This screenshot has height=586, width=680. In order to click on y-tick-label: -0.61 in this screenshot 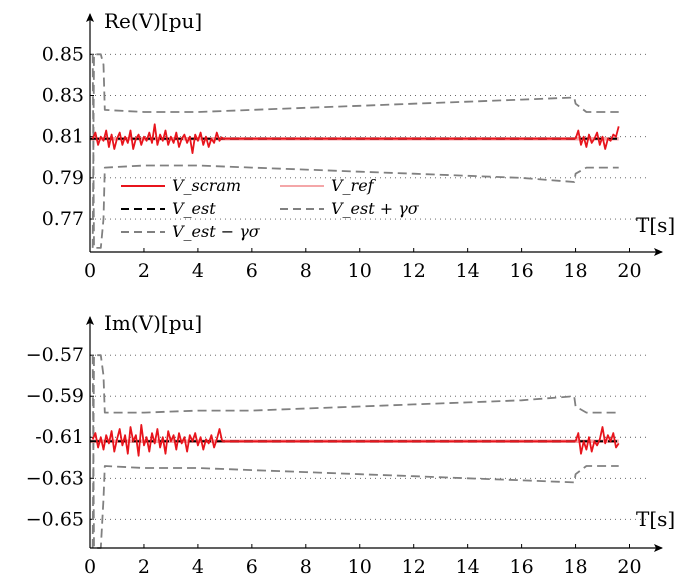, I will do `click(59, 437)`.